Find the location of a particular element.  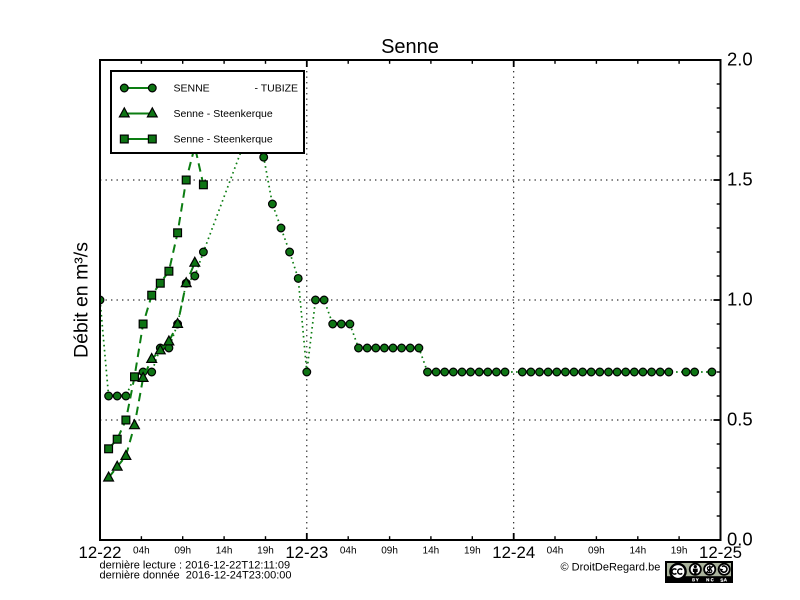

svg-text: 1.0 is located at coordinates (740, 298).